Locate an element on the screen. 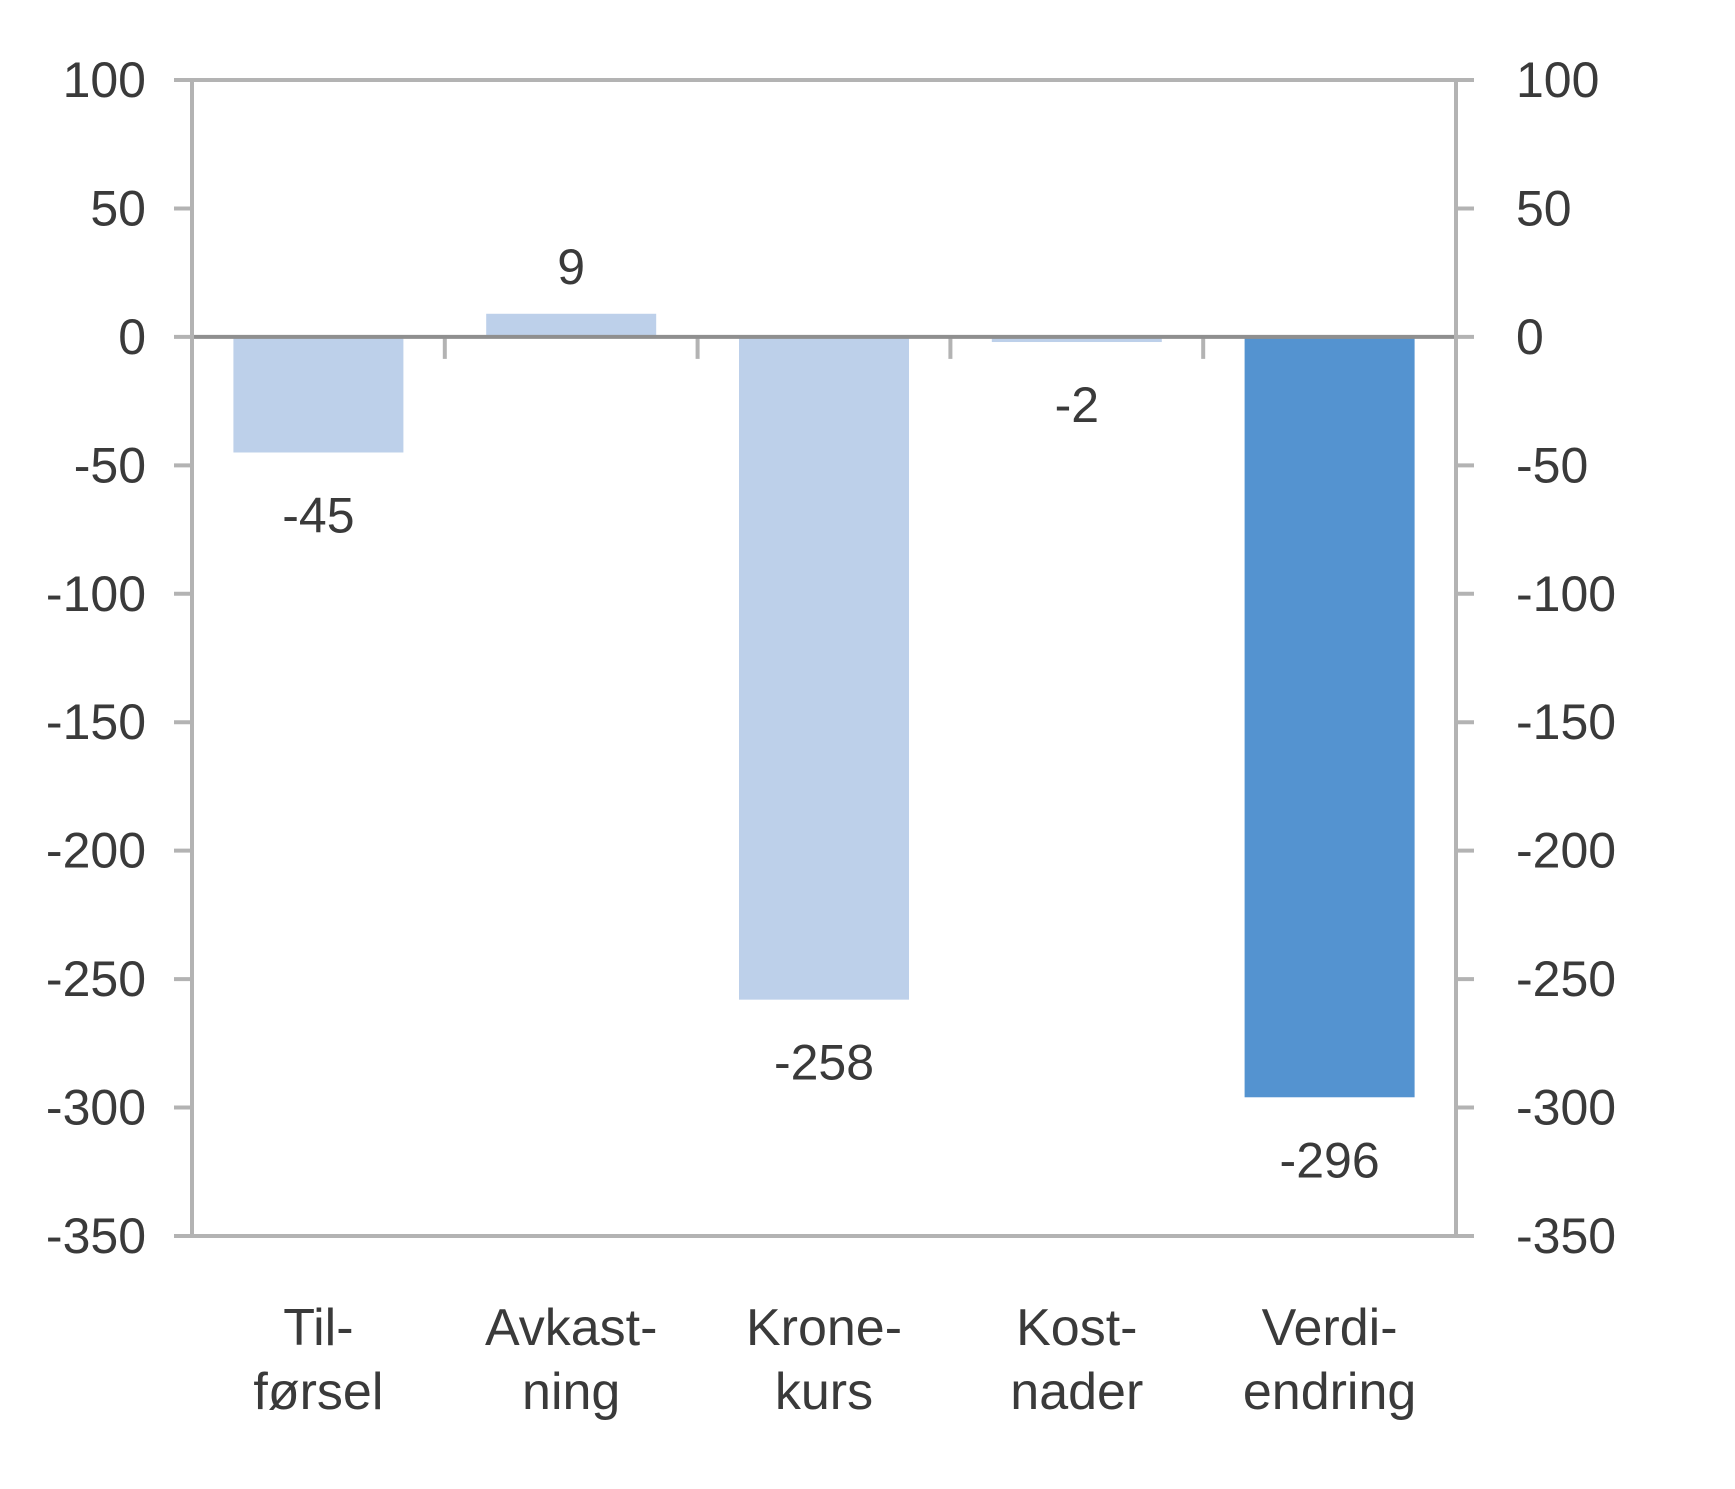 The image size is (1735, 1489). left-y-axis: 100 50 0 -50 -100 -150 -200 -250 -300 -350 is located at coordinates (119, 658).